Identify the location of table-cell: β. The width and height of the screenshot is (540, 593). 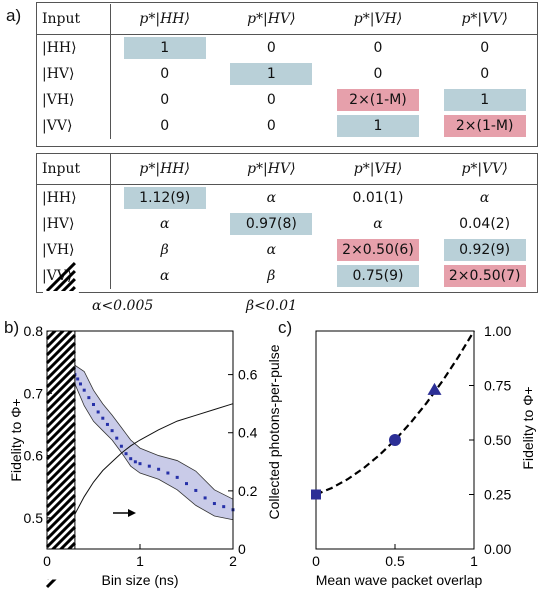
(164, 250).